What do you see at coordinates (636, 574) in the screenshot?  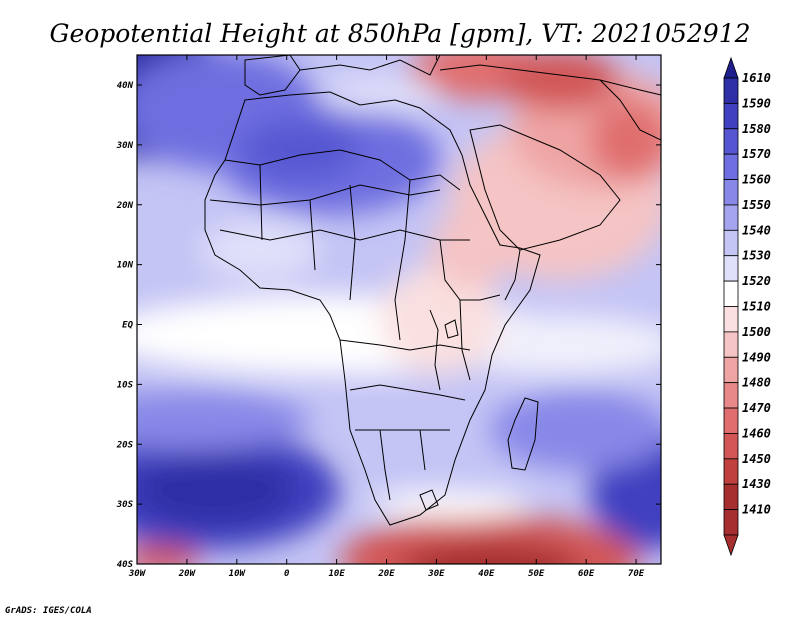 I see `lon-tick-label: 70E` at bounding box center [636, 574].